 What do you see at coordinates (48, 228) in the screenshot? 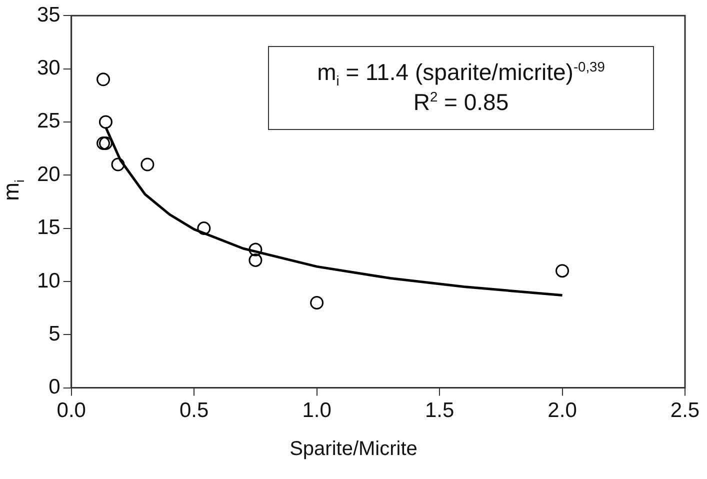
I see `y-tick-label: 15` at bounding box center [48, 228].